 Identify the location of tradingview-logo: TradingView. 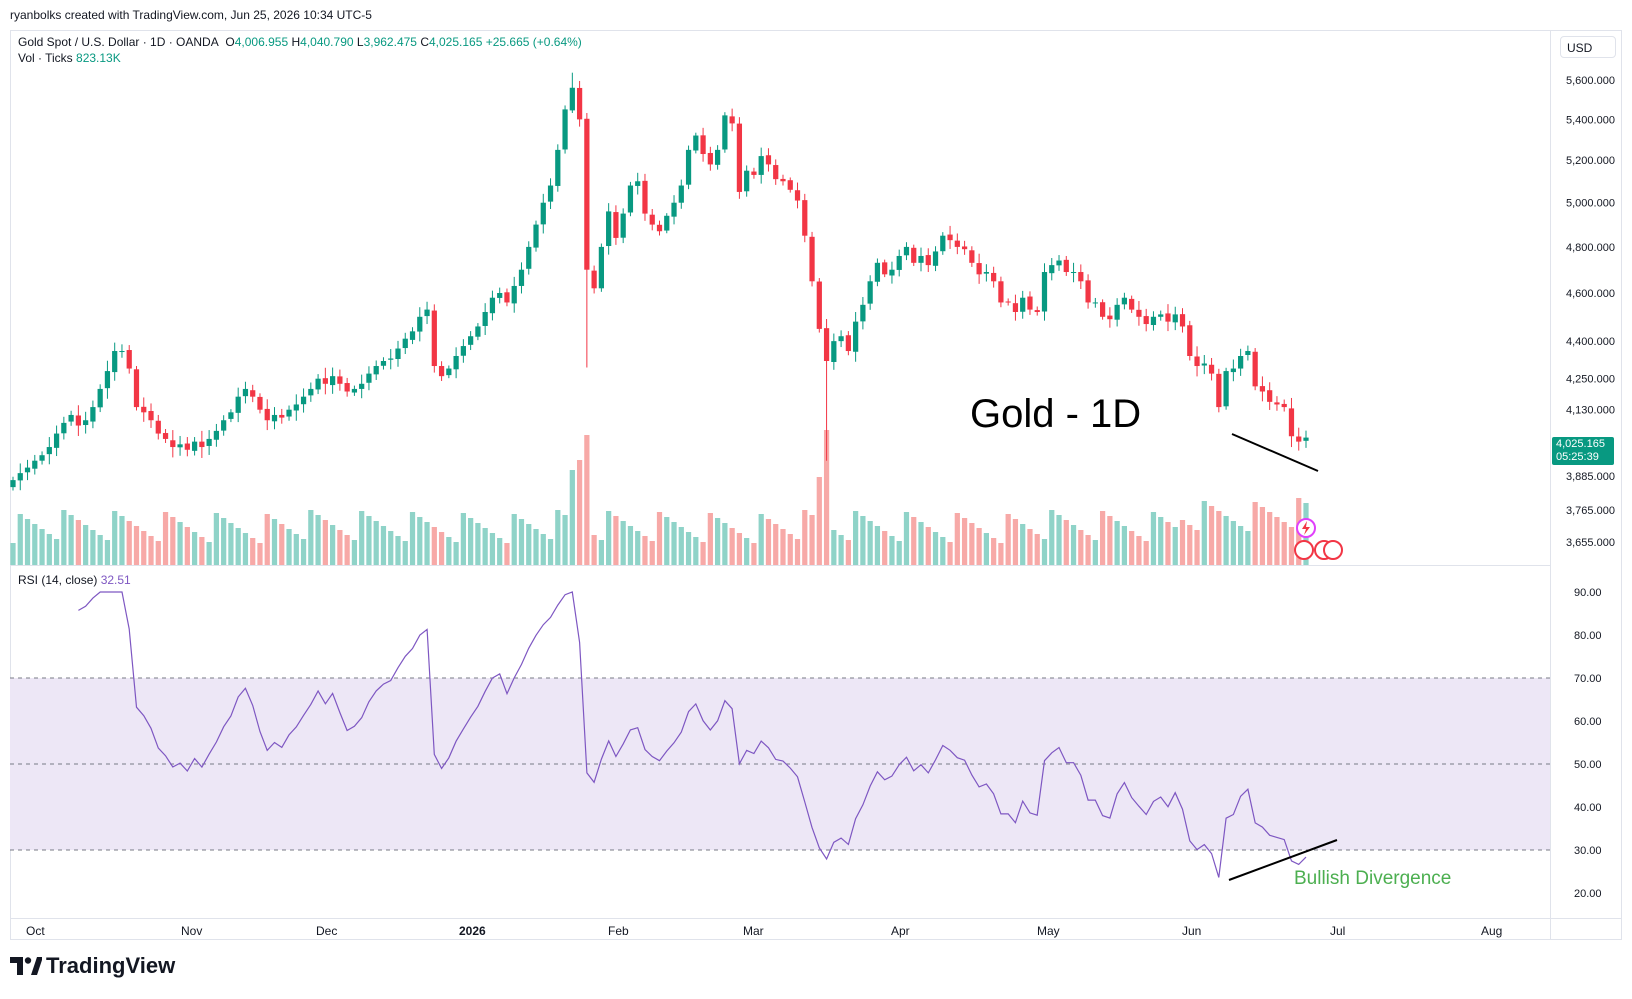
(92, 966).